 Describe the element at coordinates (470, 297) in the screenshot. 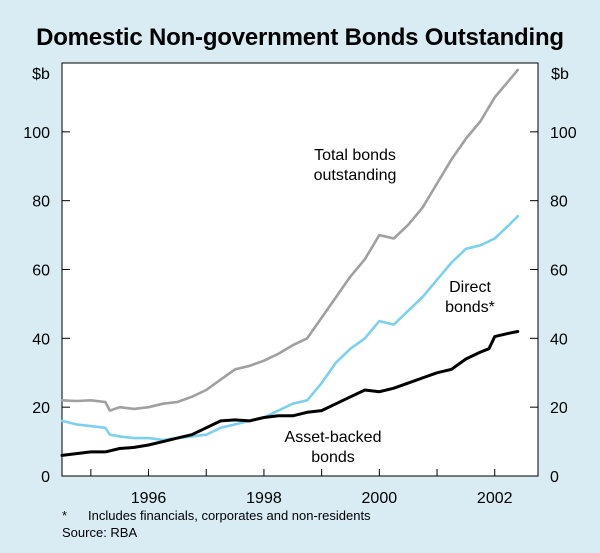

I see `annotation-direct: Direct bonds*` at that location.